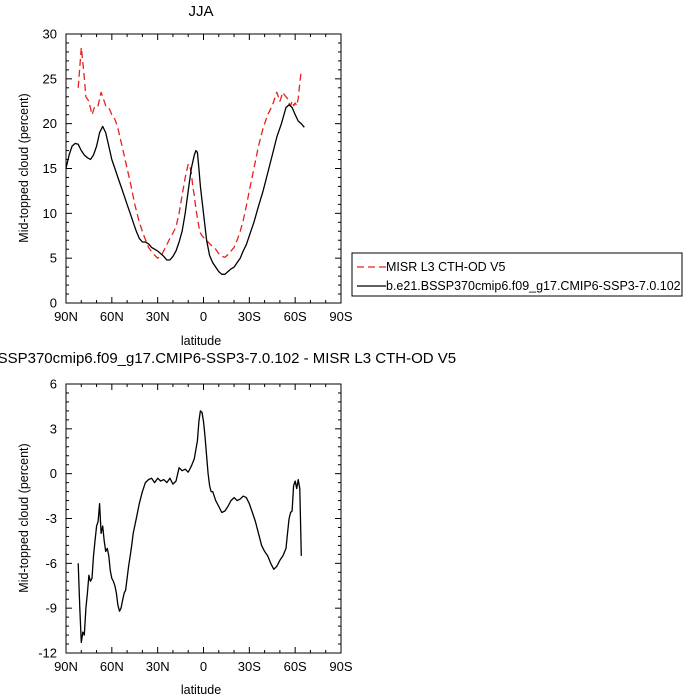 This screenshot has height=700, width=700. What do you see at coordinates (53, 473) in the screenshot?
I see `y-tick-label-bottom: 0` at bounding box center [53, 473].